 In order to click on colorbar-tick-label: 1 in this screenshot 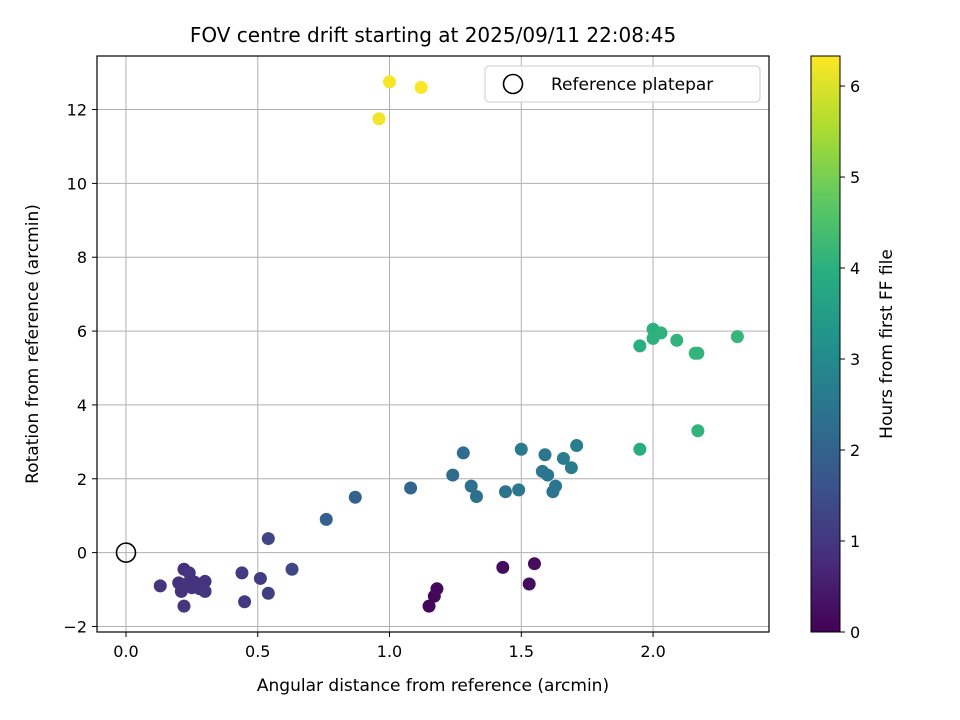, I will do `click(855, 541)`.